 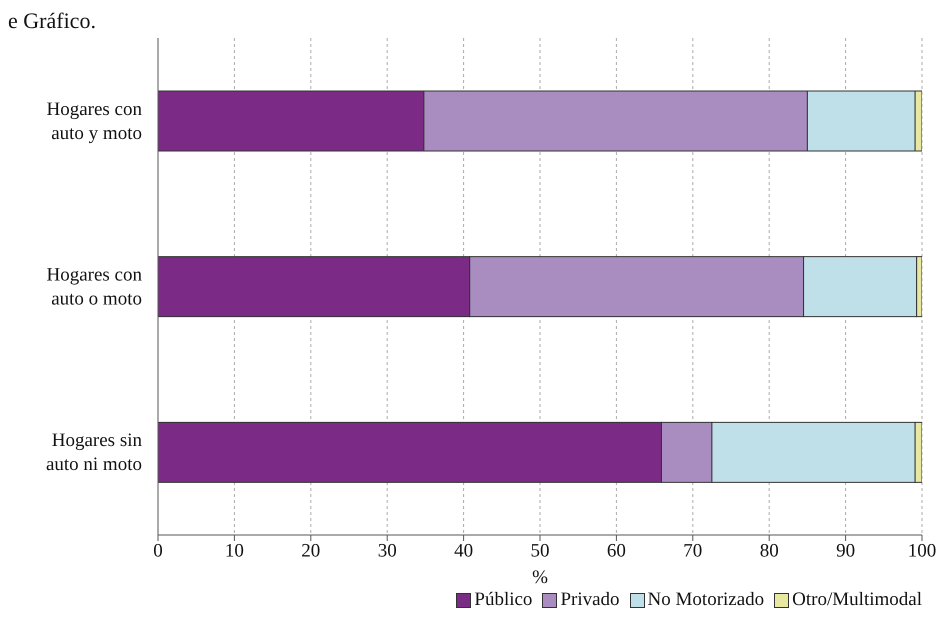 What do you see at coordinates (540, 577) in the screenshot?
I see `x-axis-title: %` at bounding box center [540, 577].